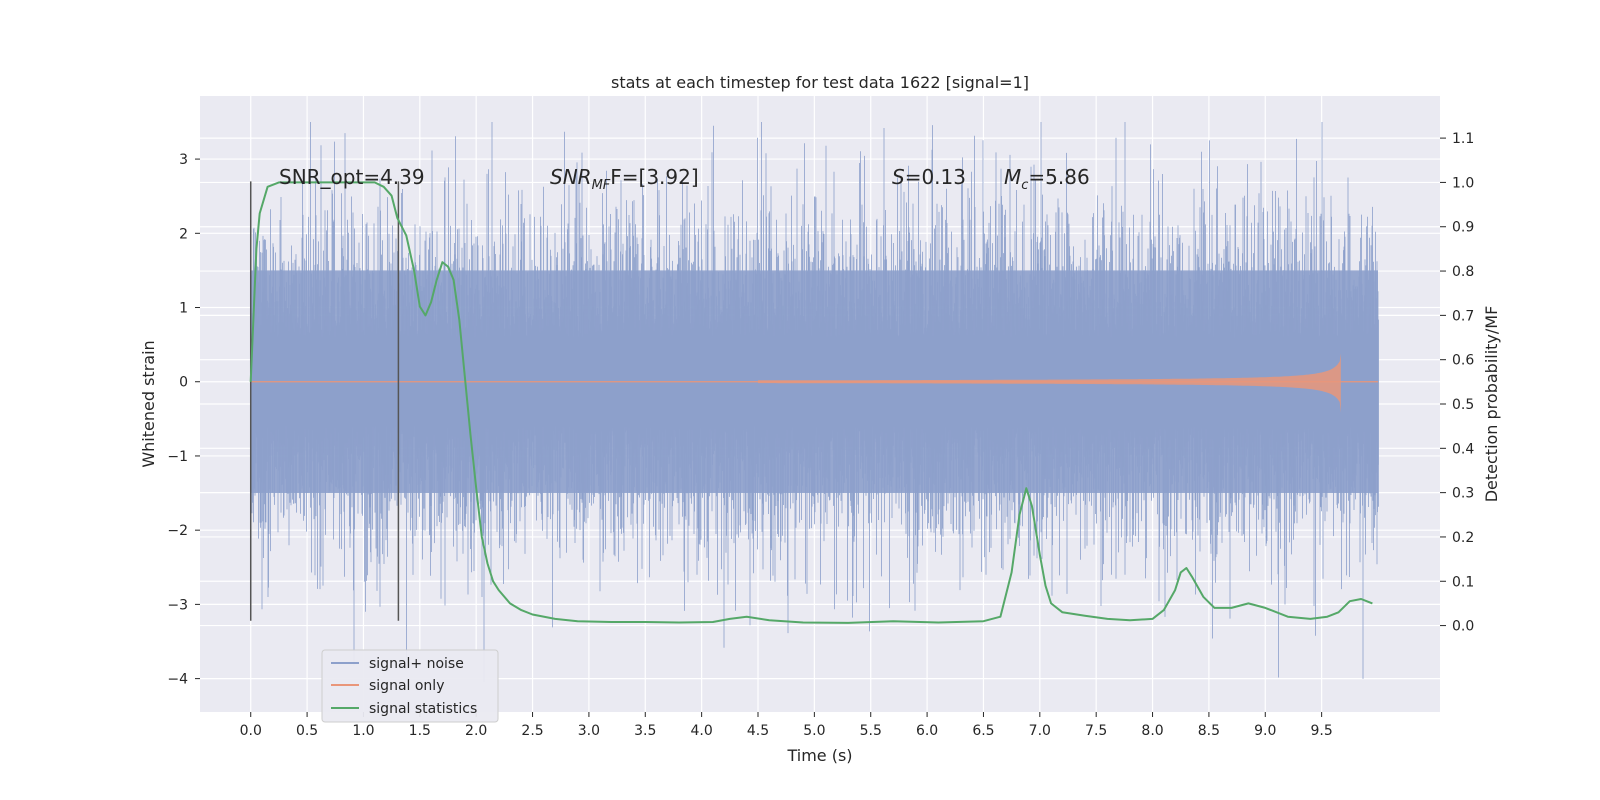  What do you see at coordinates (1463, 228) in the screenshot?
I see `y-right-tick-label: 0.9` at bounding box center [1463, 228].